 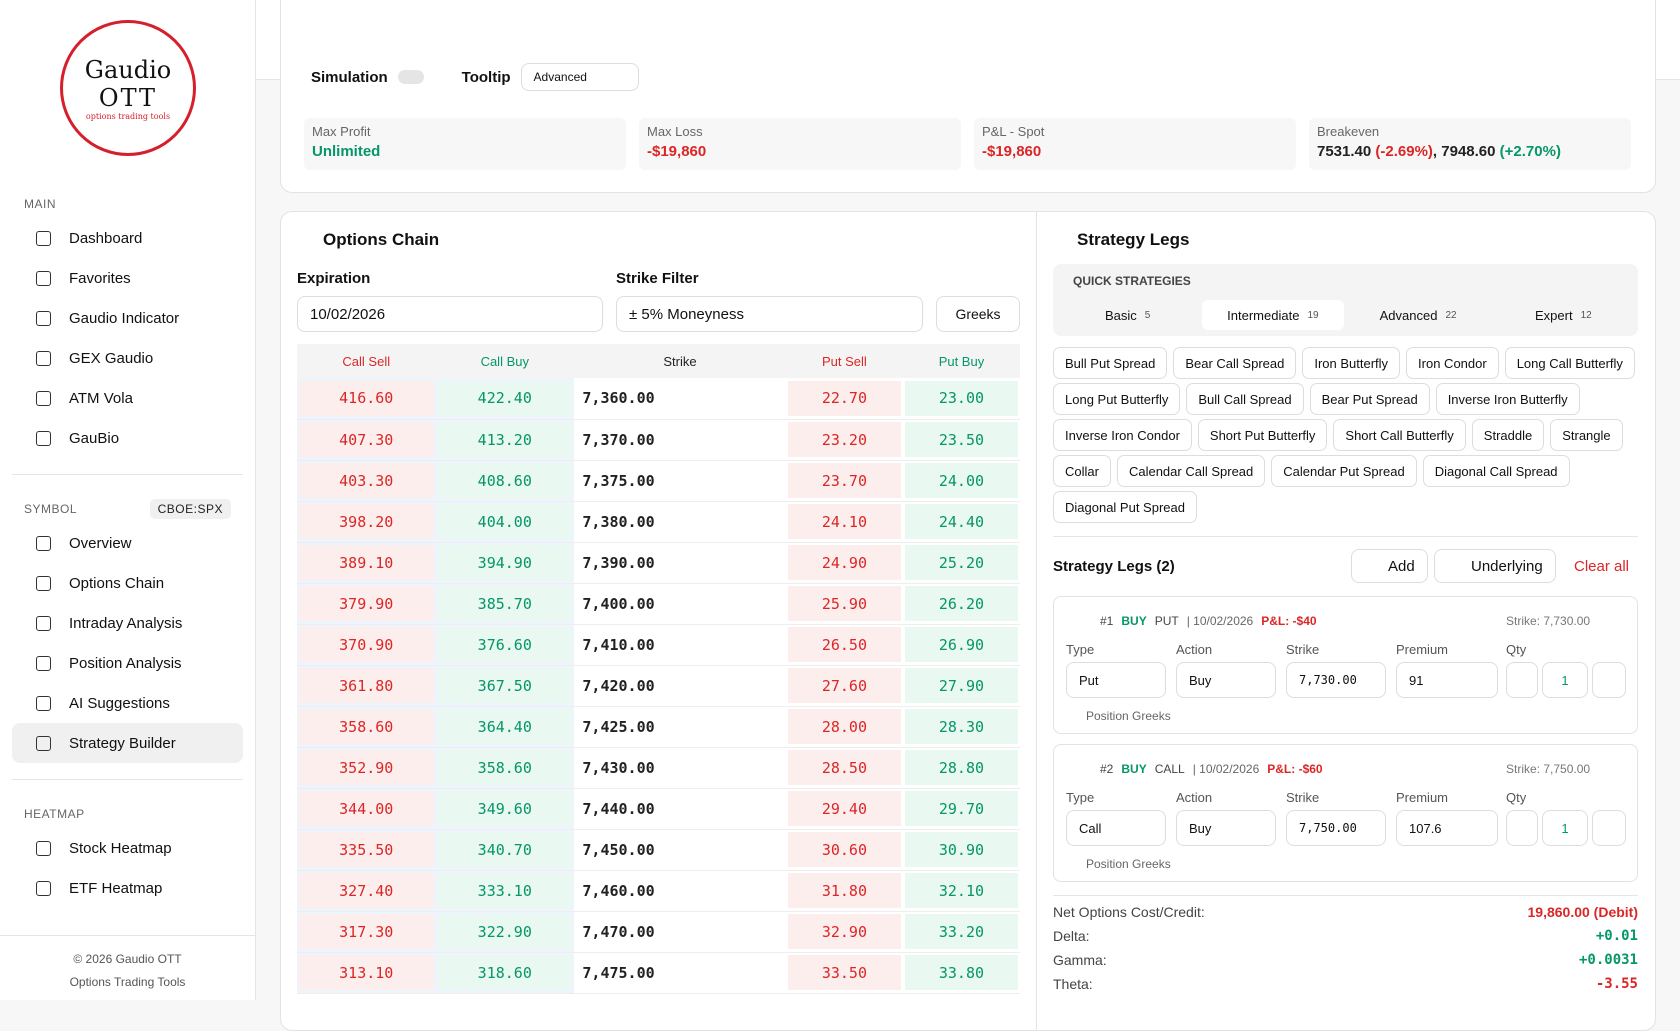 What do you see at coordinates (961, 931) in the screenshot?
I see `option-price: 33.20` at bounding box center [961, 931].